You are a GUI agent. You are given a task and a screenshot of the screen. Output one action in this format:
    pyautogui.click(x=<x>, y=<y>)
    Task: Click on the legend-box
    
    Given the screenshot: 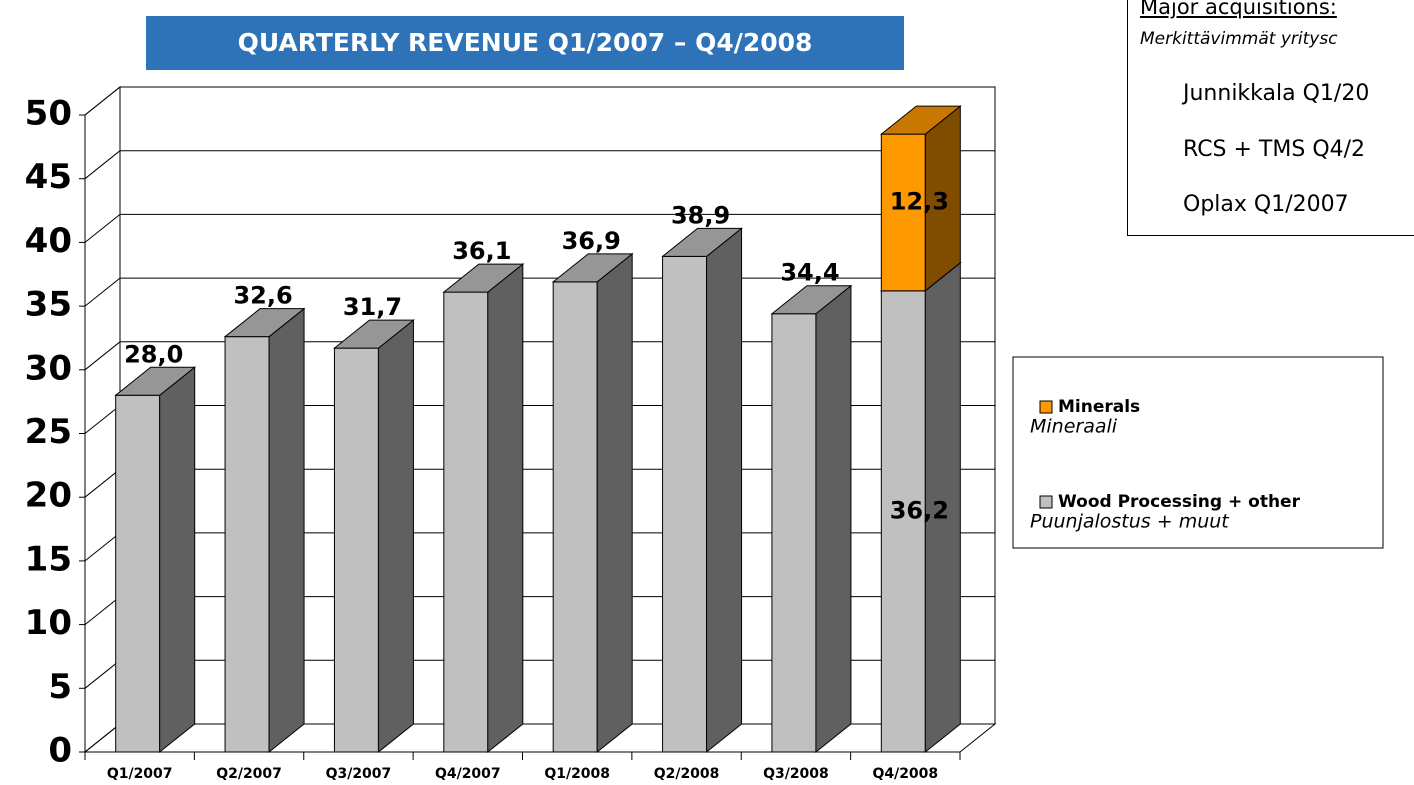 What is the action you would take?
    pyautogui.click(x=1198, y=452)
    